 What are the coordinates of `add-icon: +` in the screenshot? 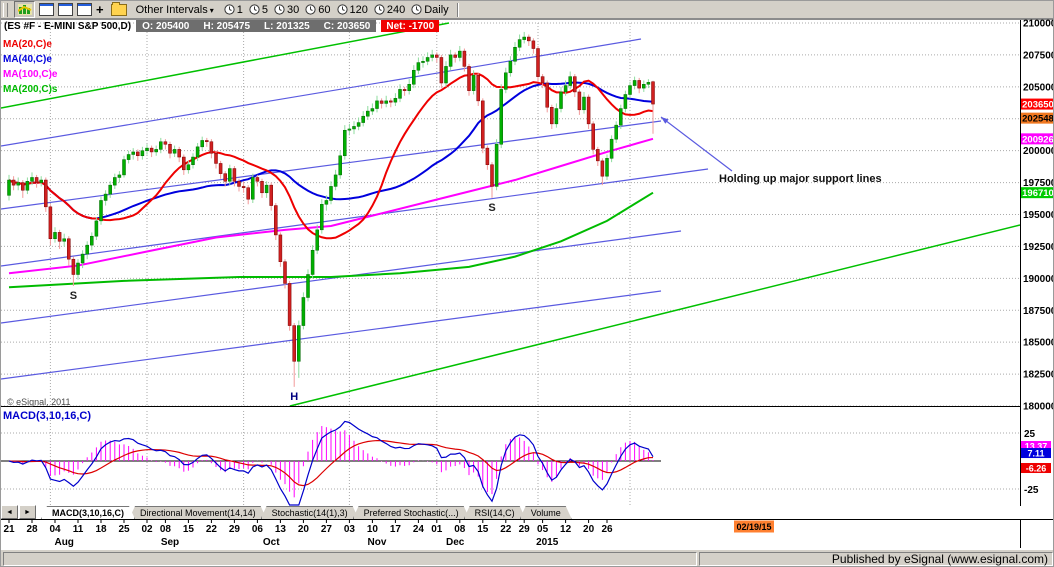 It's located at (100, 9).